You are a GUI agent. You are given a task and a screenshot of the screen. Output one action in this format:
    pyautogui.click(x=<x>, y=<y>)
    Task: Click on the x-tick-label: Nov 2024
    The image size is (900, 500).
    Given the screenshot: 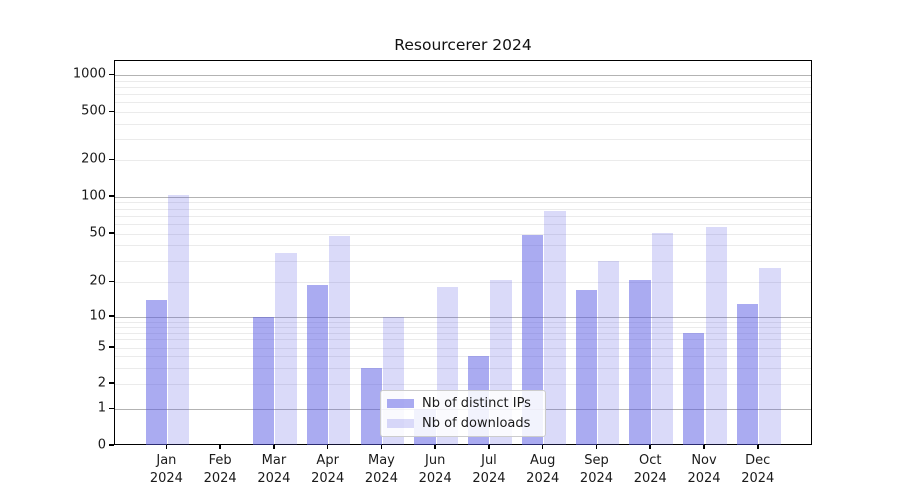 What is the action you would take?
    pyautogui.click(x=704, y=469)
    